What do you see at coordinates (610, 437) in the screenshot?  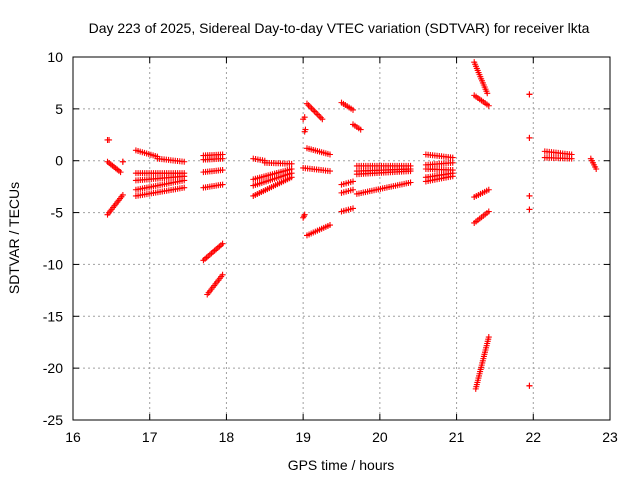 I see `x-tick-label: 23` at bounding box center [610, 437].